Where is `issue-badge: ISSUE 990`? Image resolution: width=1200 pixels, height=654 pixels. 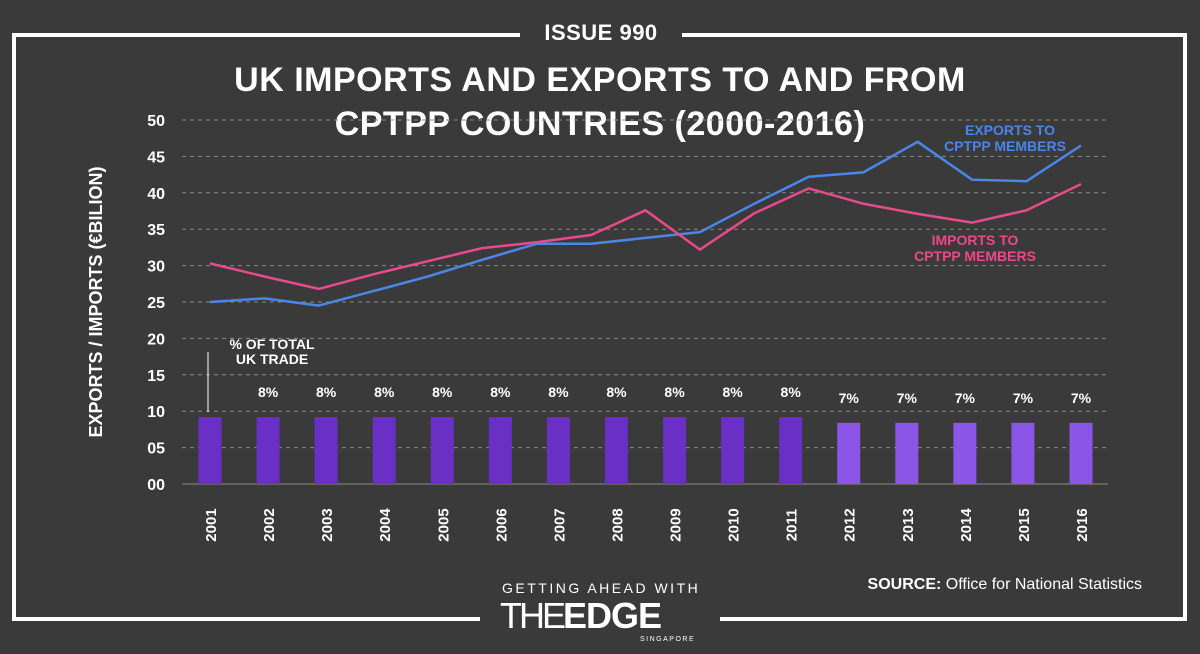
issue-badge: ISSUE 990 is located at coordinates (601, 33).